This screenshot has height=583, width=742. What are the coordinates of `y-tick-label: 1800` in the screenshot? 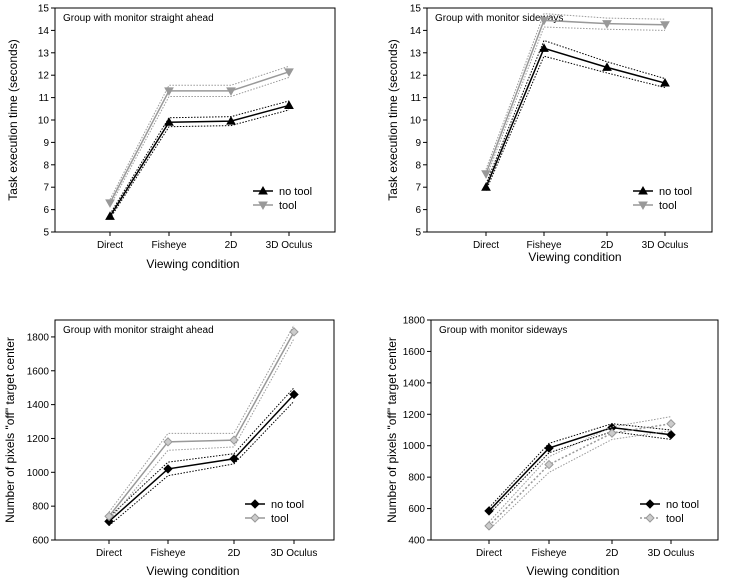 It's located at (414, 321).